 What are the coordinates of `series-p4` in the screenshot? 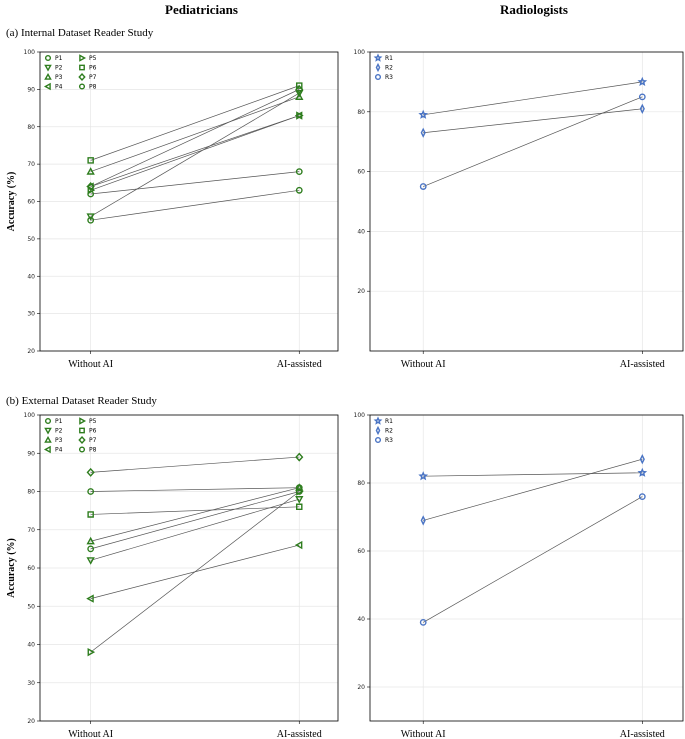 It's located at (194, 151).